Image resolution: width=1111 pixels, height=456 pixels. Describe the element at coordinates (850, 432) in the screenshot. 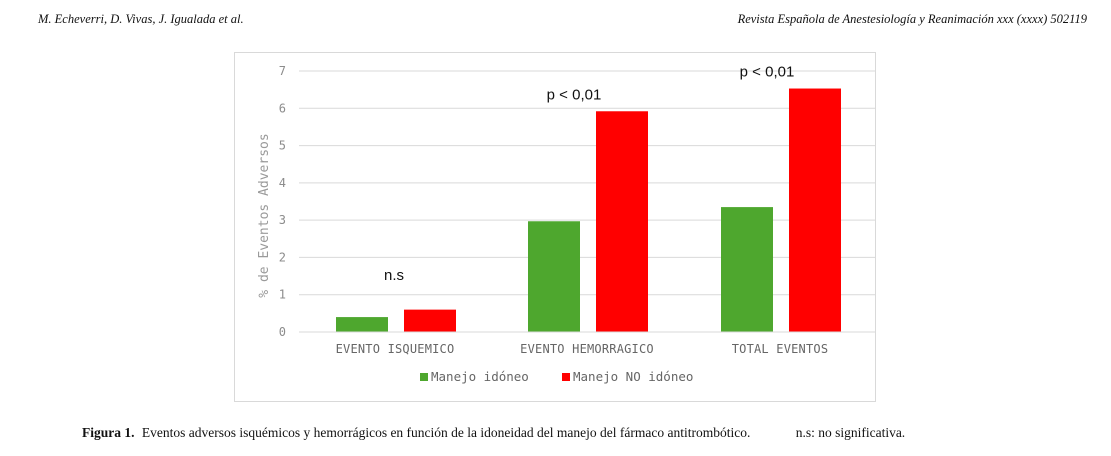

I see `figure-note: n.s: no significativa.` at that location.